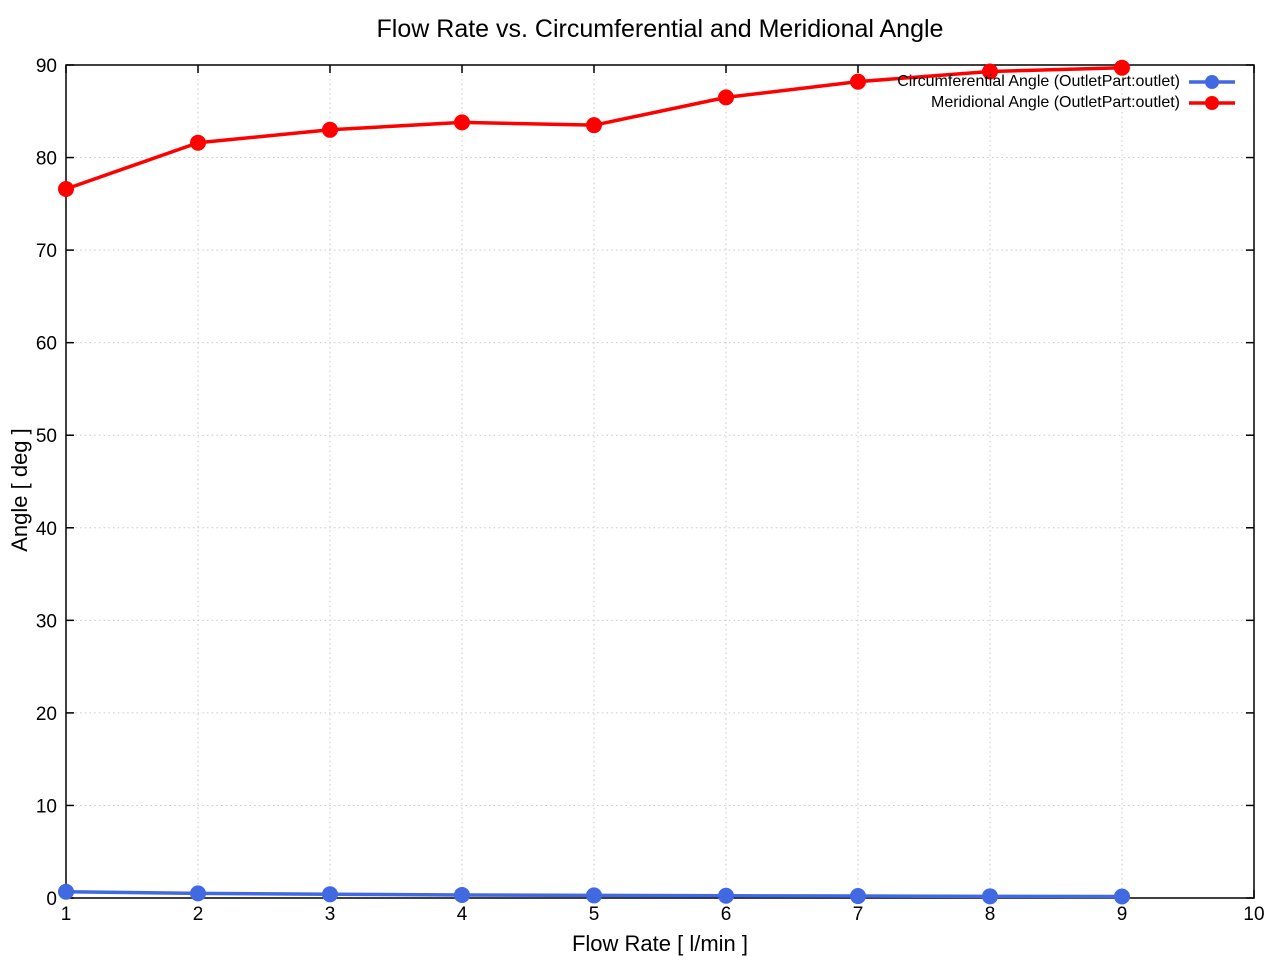 This screenshot has height=960, width=1280. I want to click on y-tick-label: 30, so click(46, 621).